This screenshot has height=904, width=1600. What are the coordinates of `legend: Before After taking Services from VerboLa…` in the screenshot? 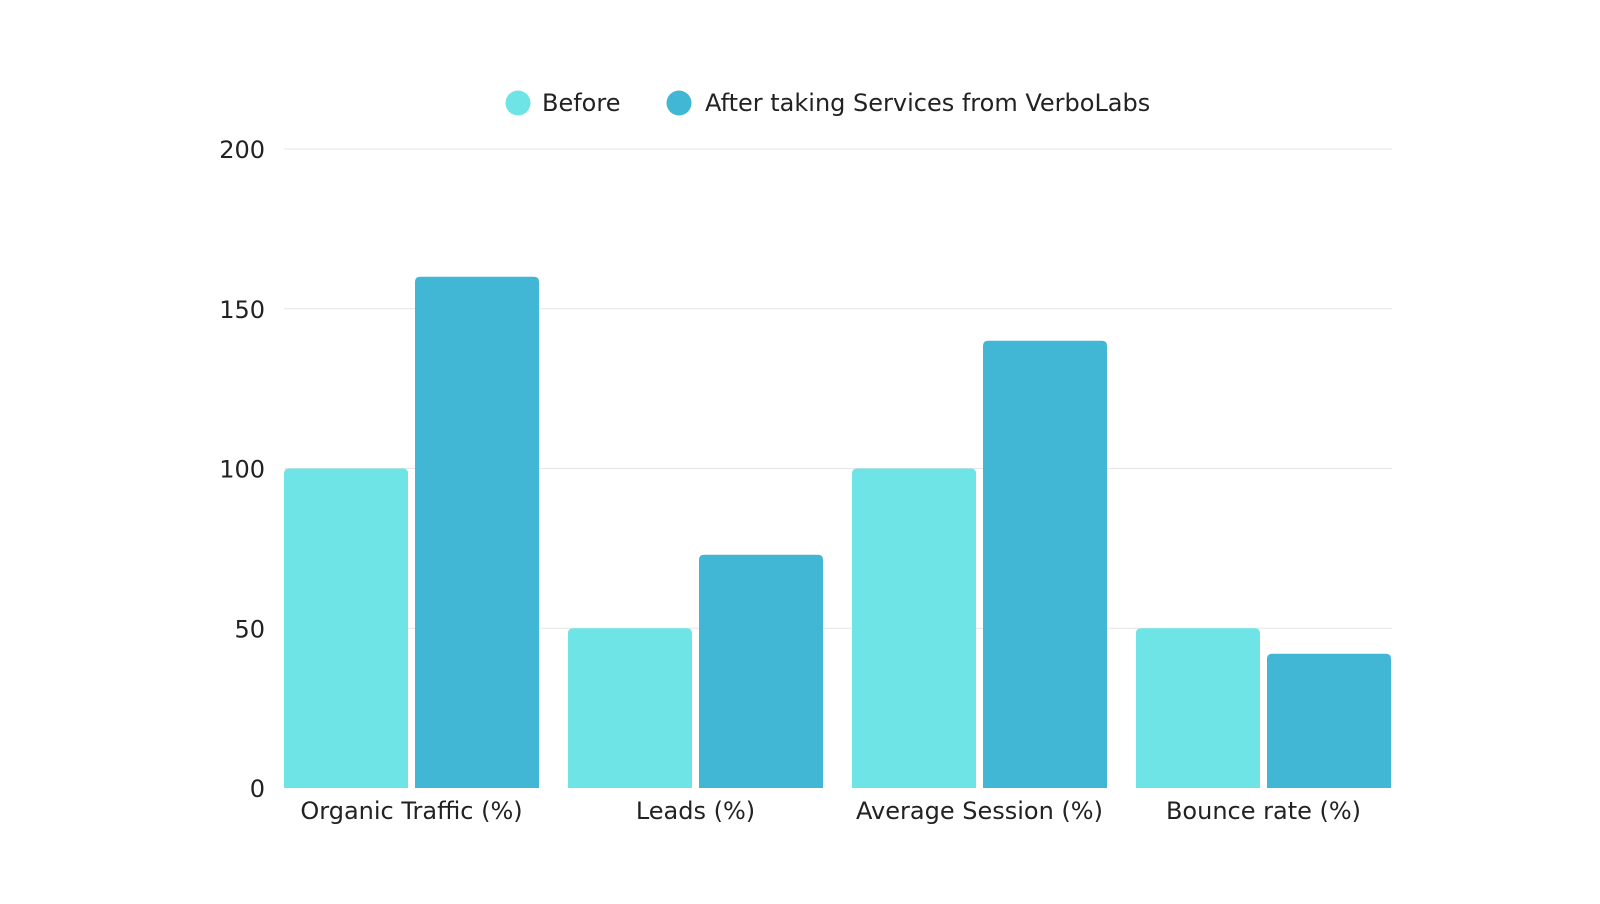 It's located at (827, 103).